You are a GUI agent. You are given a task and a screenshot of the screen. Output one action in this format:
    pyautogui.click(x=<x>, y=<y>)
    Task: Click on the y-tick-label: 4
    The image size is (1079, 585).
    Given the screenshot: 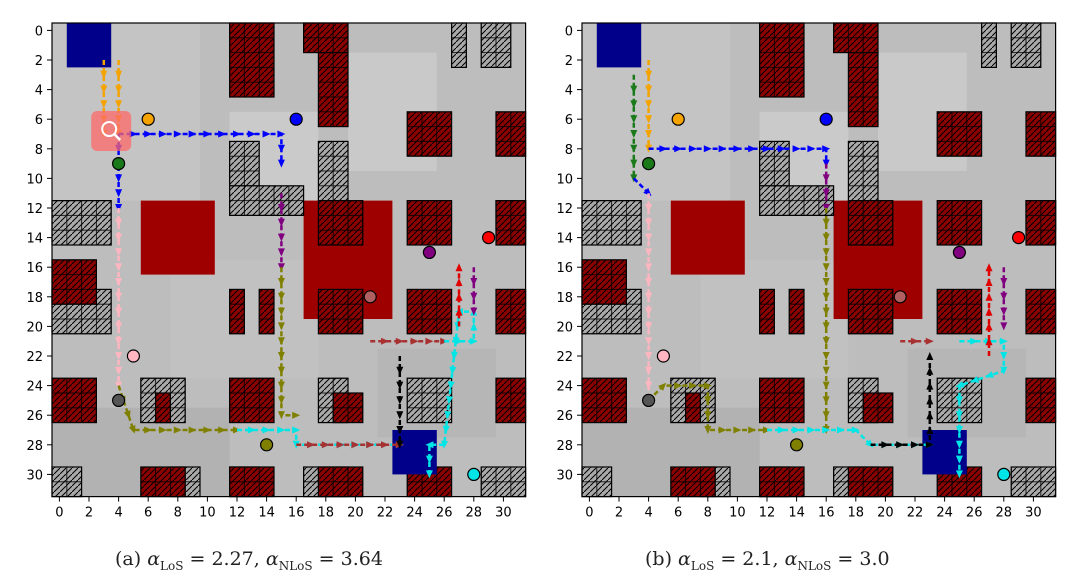 What is the action you would take?
    pyautogui.click(x=569, y=91)
    